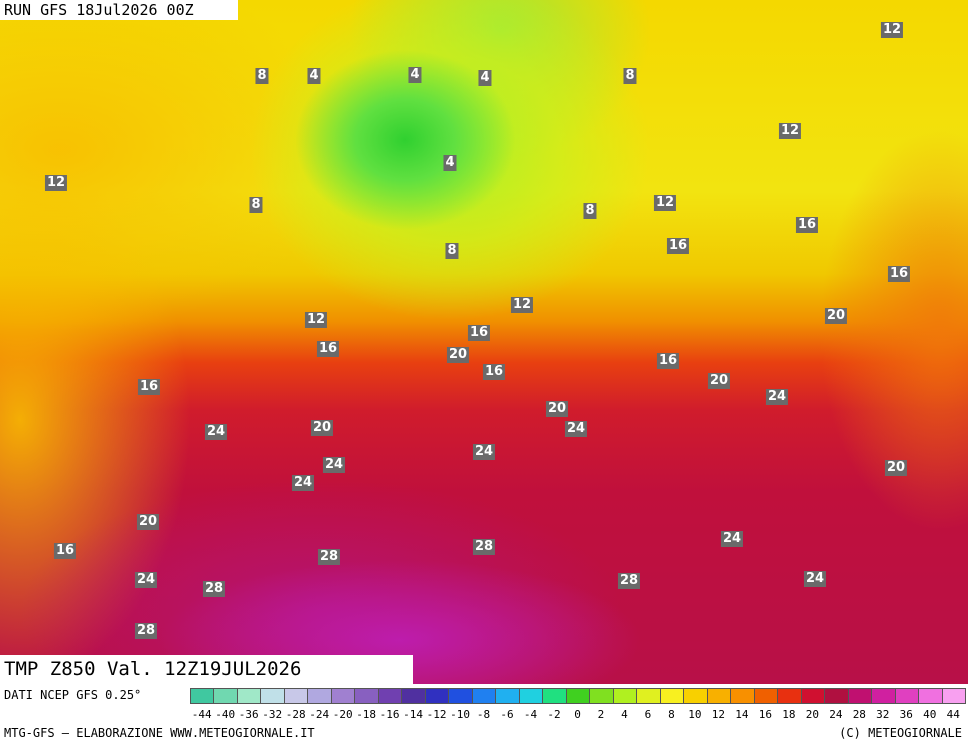 Image resolution: width=968 pixels, height=745 pixels. What do you see at coordinates (206, 669) in the screenshot?
I see `field-label: TMP Z850 Val. 12Z19JUL2026` at bounding box center [206, 669].